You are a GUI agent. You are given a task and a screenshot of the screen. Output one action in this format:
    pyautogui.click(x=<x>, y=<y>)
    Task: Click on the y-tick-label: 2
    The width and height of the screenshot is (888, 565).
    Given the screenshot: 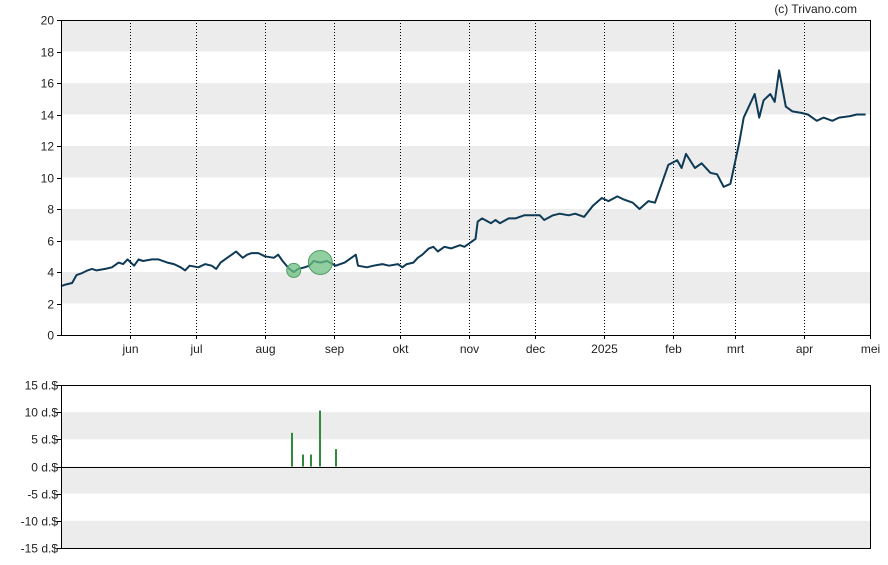 What is the action you would take?
    pyautogui.click(x=50, y=305)
    